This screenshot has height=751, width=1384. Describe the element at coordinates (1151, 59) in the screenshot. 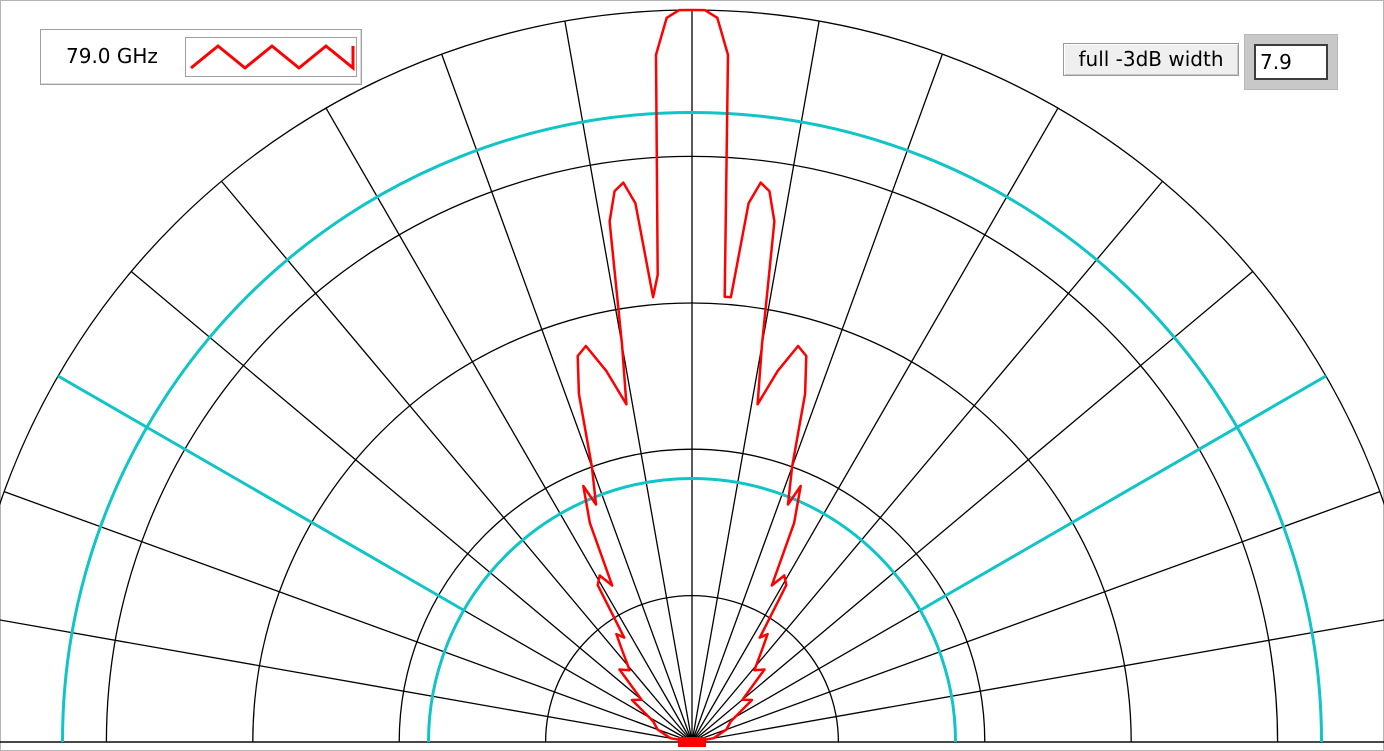

I see `full-3db-width-button: full -3dB width` at that location.